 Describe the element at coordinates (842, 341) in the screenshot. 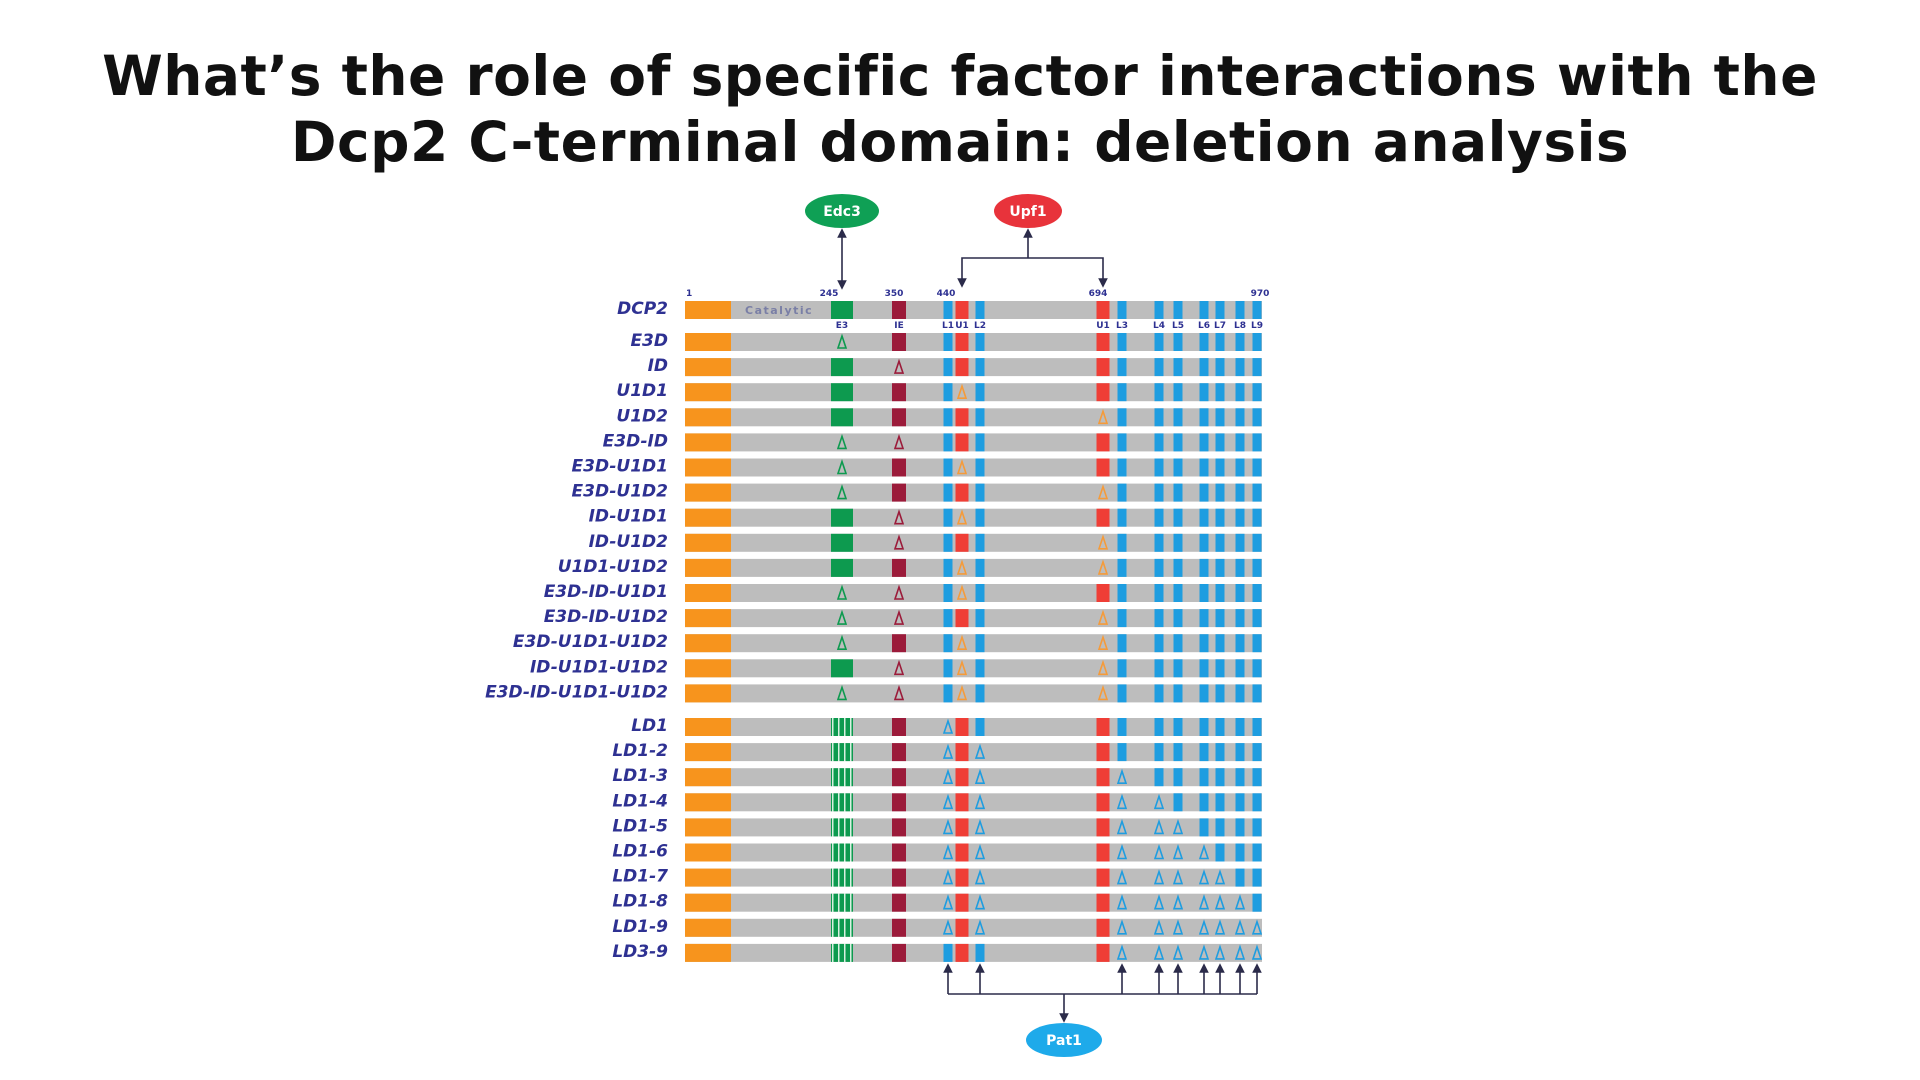

I see `construct-e3d-motif-e3-deleted-mark` at that location.